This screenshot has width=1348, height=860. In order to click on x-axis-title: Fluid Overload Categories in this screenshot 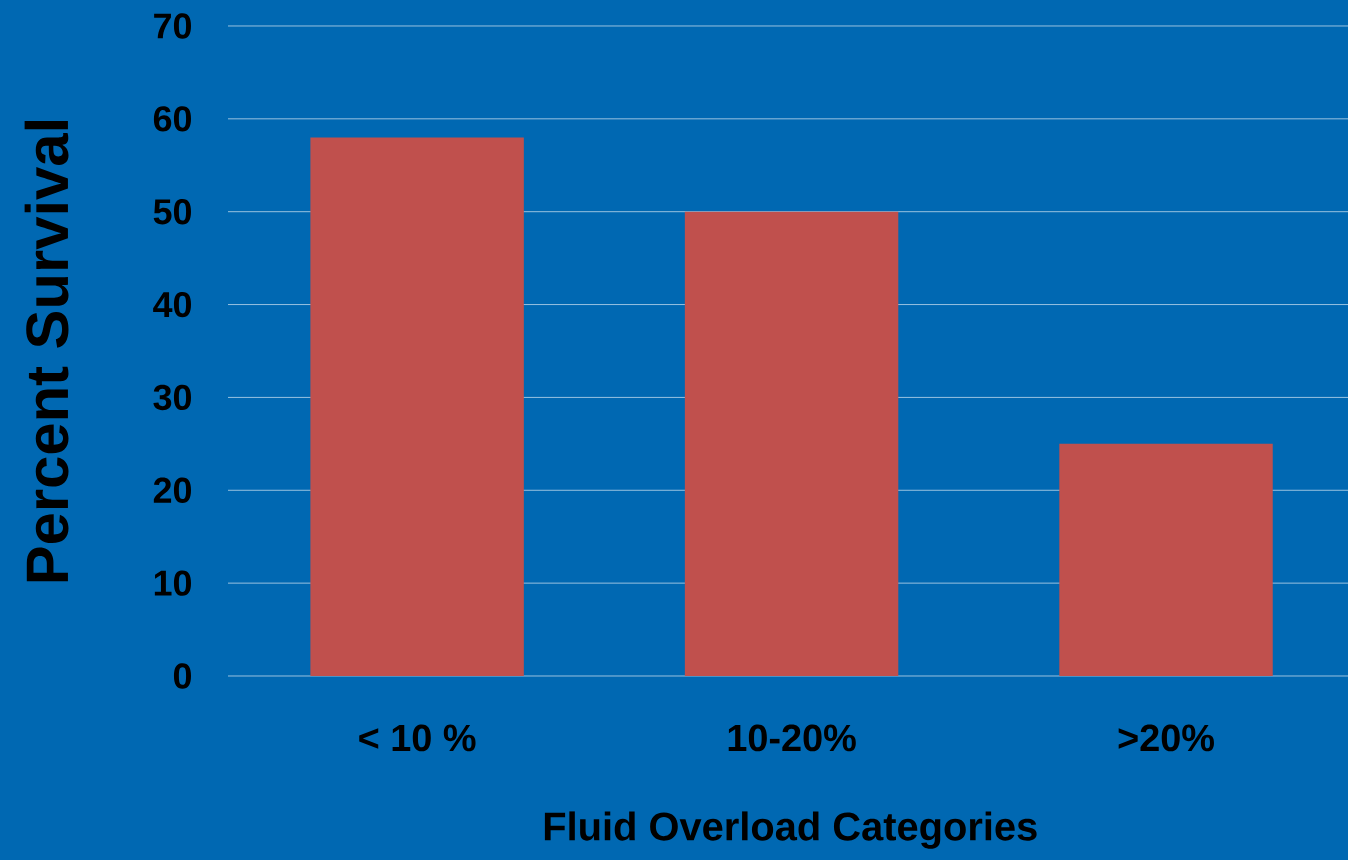, I will do `click(790, 830)`.